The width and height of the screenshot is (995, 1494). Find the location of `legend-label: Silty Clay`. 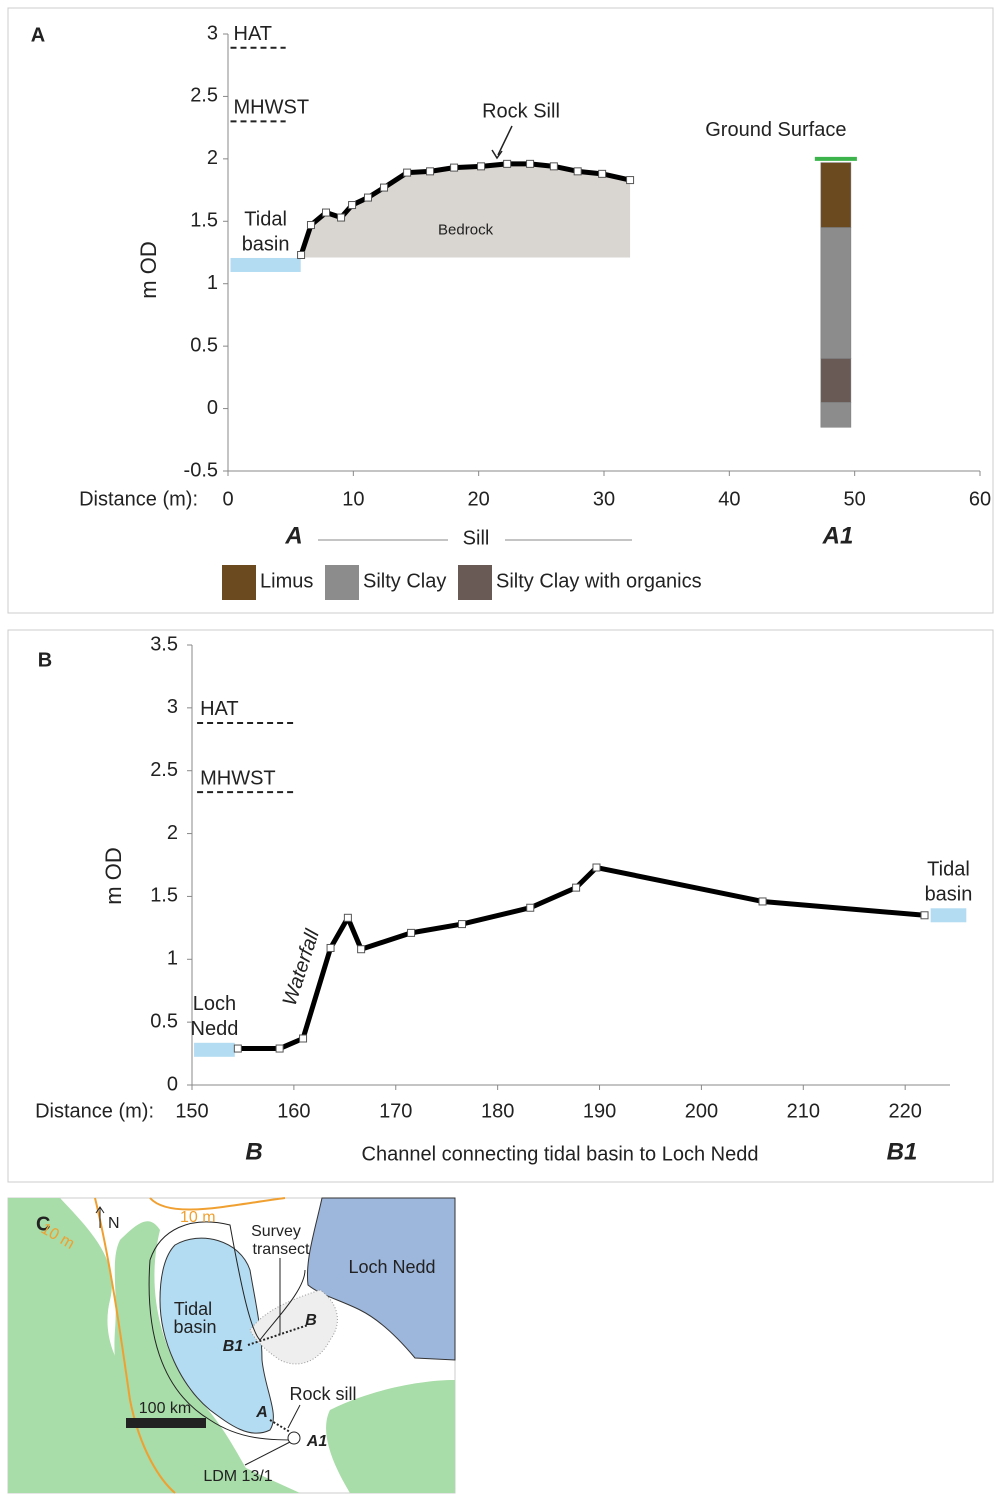

legend-label: Silty Clay is located at coordinates (404, 581).